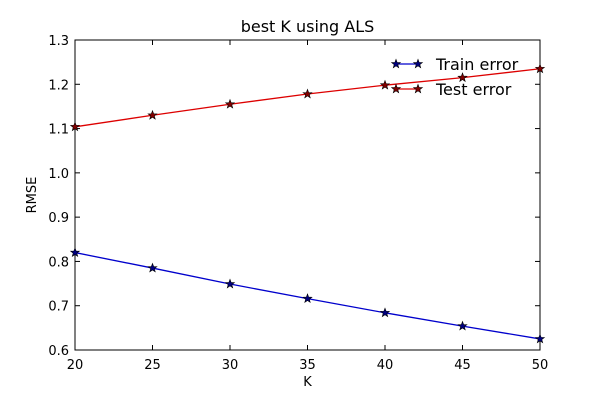  Describe the element at coordinates (230, 365) in the screenshot. I see `x-tick-label: 30` at that location.